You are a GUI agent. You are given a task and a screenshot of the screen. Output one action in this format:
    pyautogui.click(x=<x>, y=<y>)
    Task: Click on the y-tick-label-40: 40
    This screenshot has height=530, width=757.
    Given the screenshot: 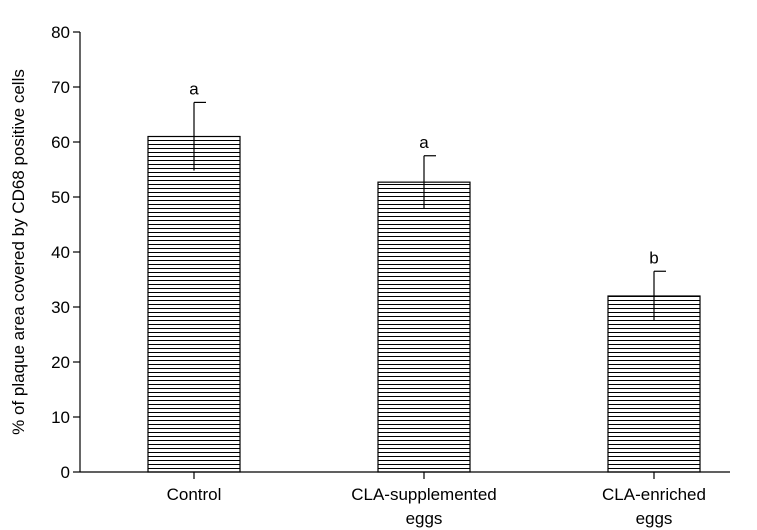 What is the action you would take?
    pyautogui.click(x=60, y=252)
    